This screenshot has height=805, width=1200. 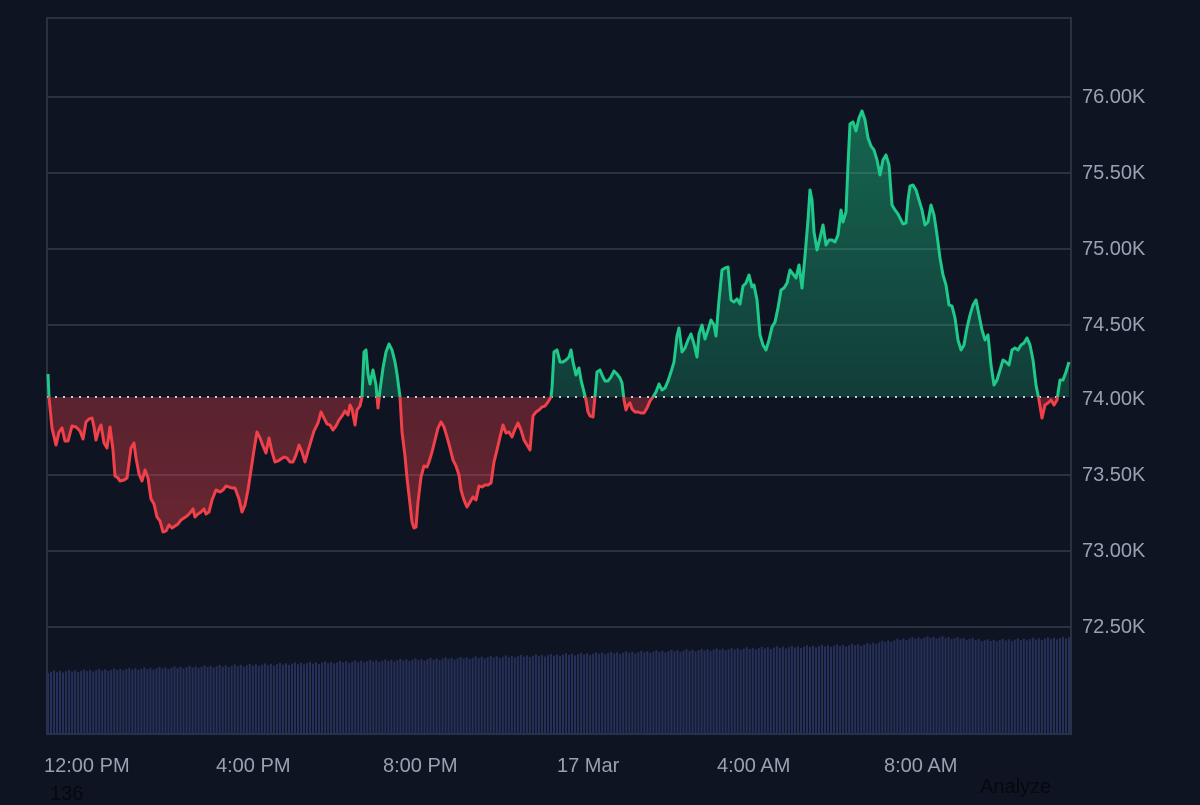 I want to click on price-line-below, so click(x=553, y=465).